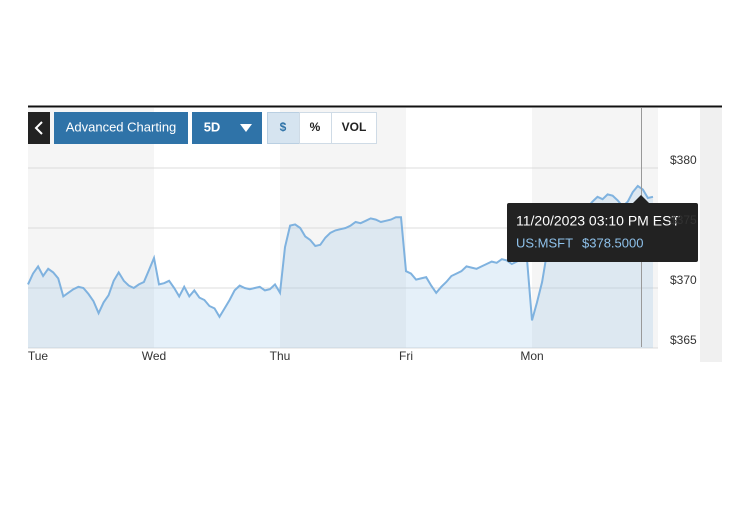 This screenshot has height=505, width=750. Describe the element at coordinates (683, 160) in the screenshot. I see `y-tick-label: $380` at that location.